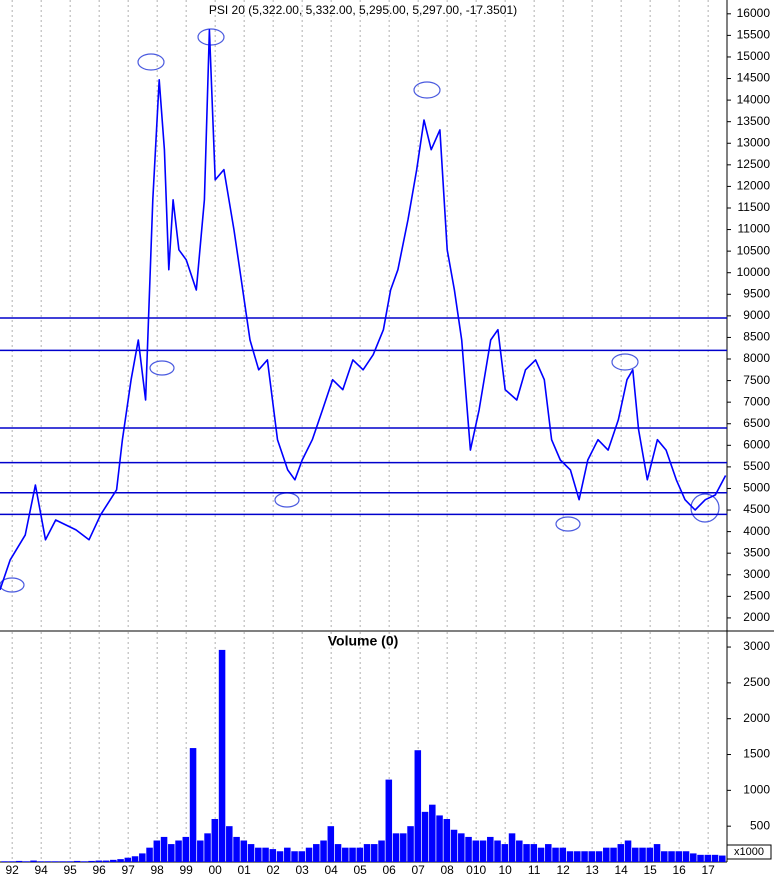  I want to click on x-tick-label: 00, so click(215, 870).